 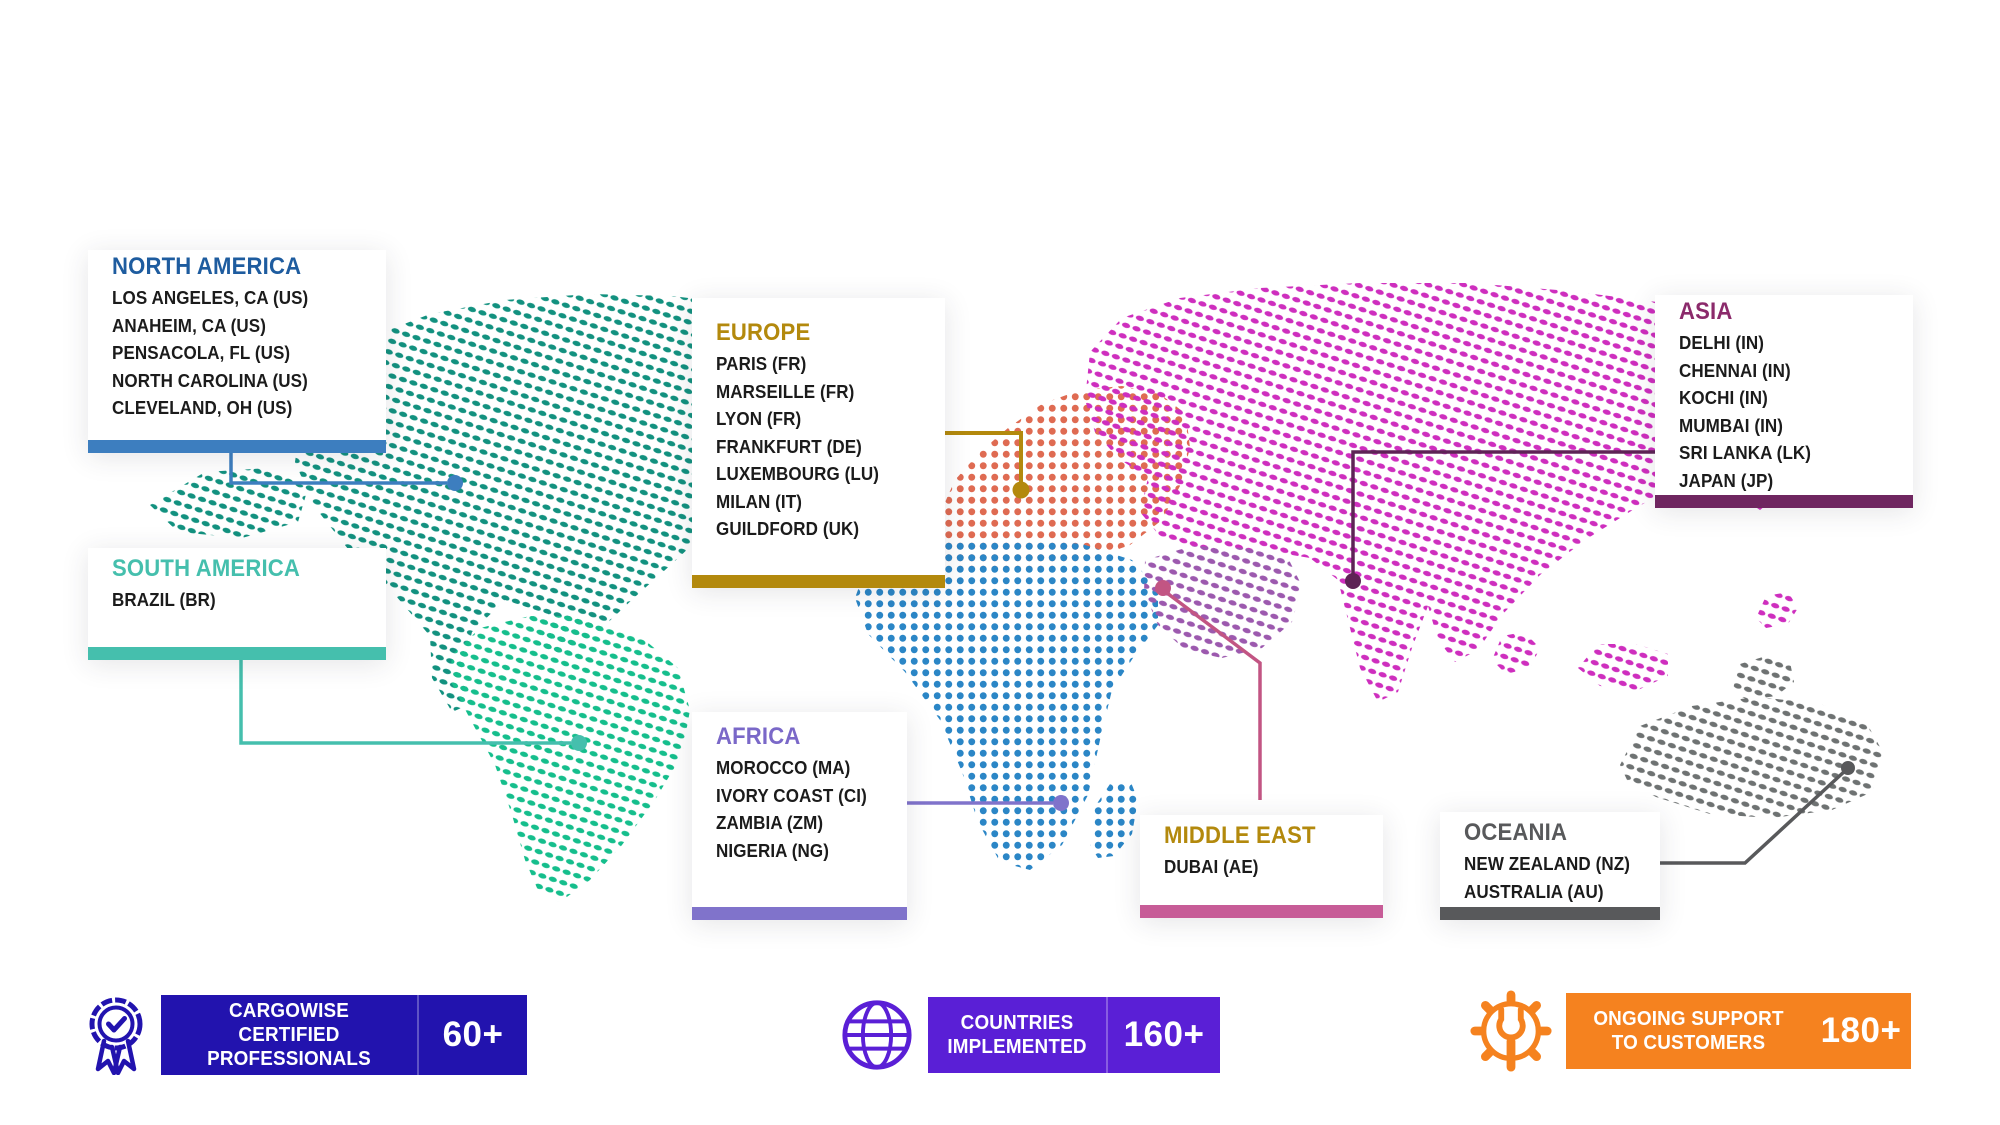 I want to click on region-location: DELHI (IN), so click(x=1722, y=342).